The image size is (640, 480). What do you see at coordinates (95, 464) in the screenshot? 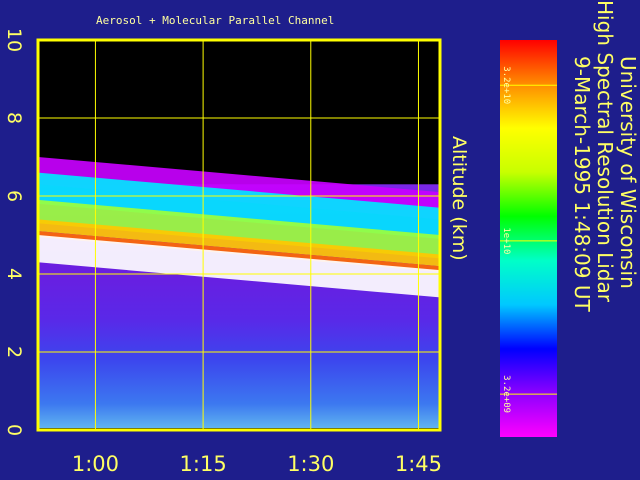
I see `x-tick-label: 1:00` at bounding box center [95, 464].